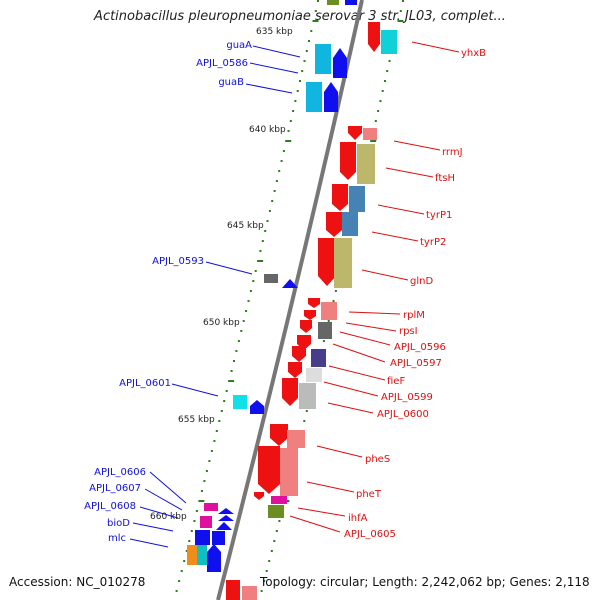 This screenshot has width=600, height=600. I want to click on gene-label: APJL_0586, so click(222, 63).